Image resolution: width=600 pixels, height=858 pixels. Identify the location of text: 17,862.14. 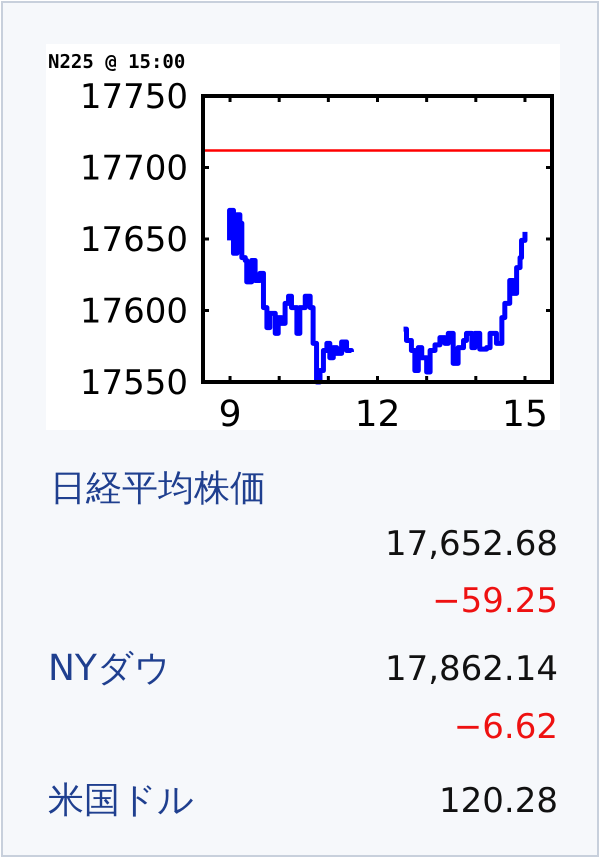
(471, 669).